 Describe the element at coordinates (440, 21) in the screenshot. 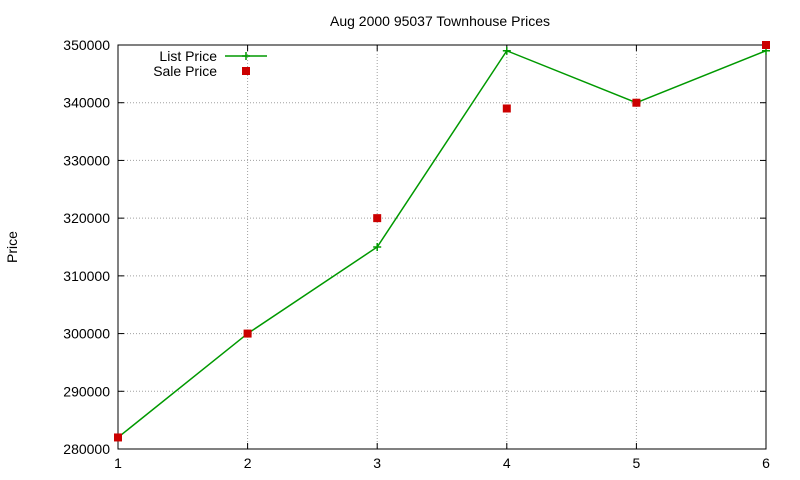

I see `chart-title: Aug 2000 95037 Townhouse Prices` at that location.